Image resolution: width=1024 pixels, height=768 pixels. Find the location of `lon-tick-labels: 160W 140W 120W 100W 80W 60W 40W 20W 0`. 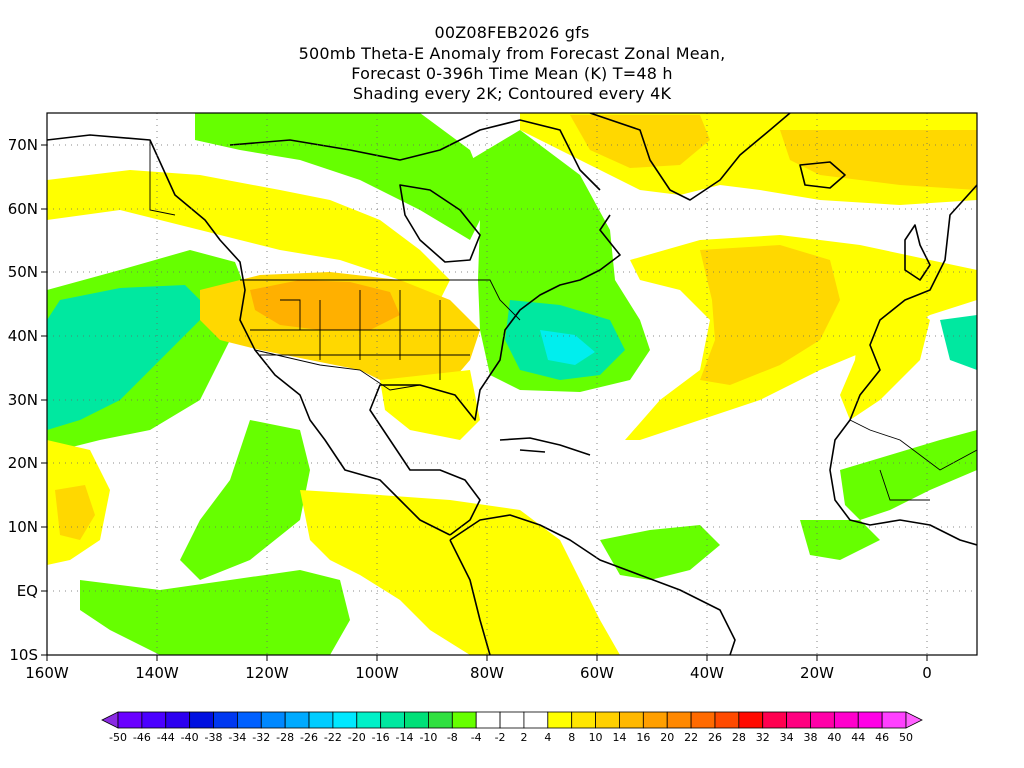

lon-tick-labels: 160W 140W 120W 100W 80W 60W 40W 20W 0 is located at coordinates (478, 673).